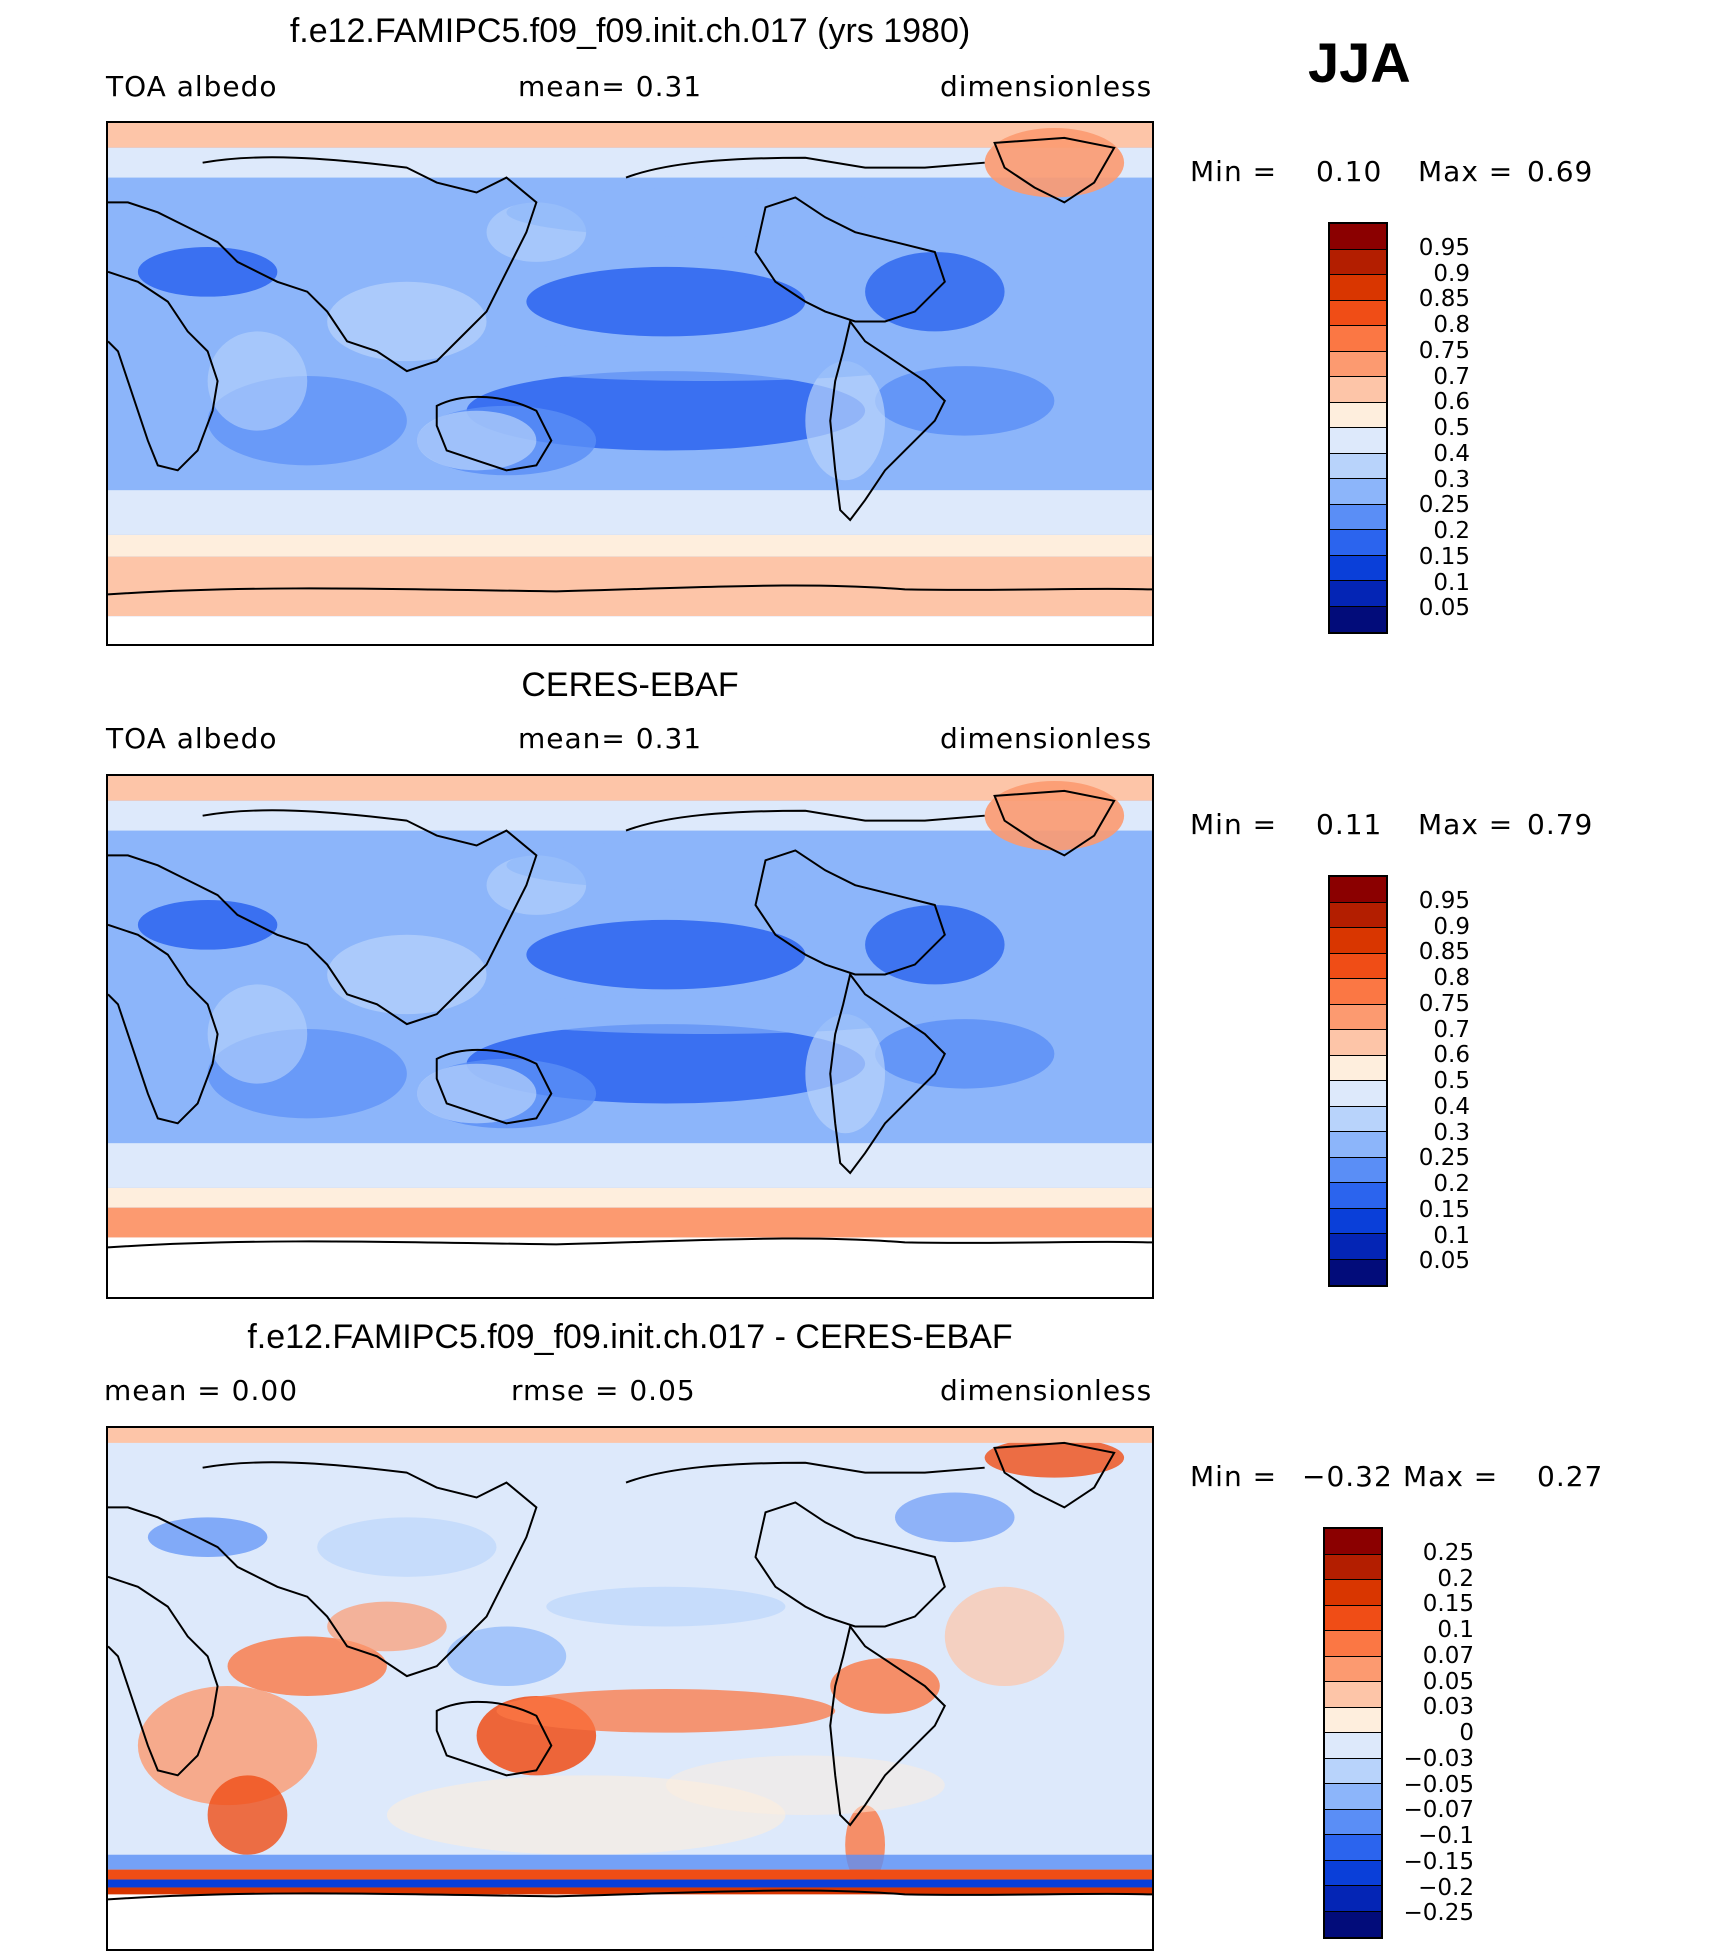  What do you see at coordinates (1438, 1913) in the screenshot?
I see `colorbar-tick-label: −0.25` at bounding box center [1438, 1913].